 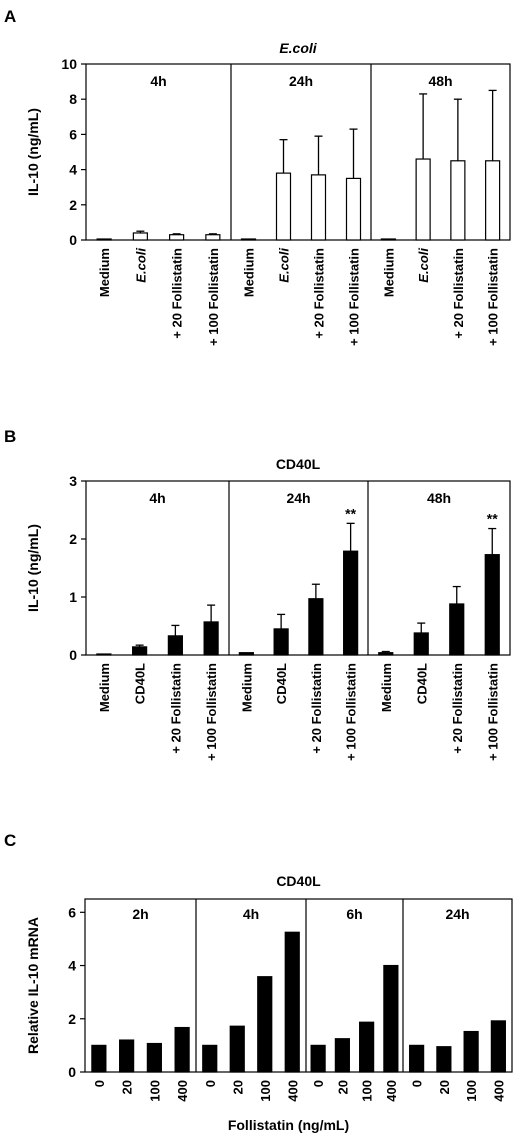 I want to click on y-tick-label: 4, so click(x=73, y=170).